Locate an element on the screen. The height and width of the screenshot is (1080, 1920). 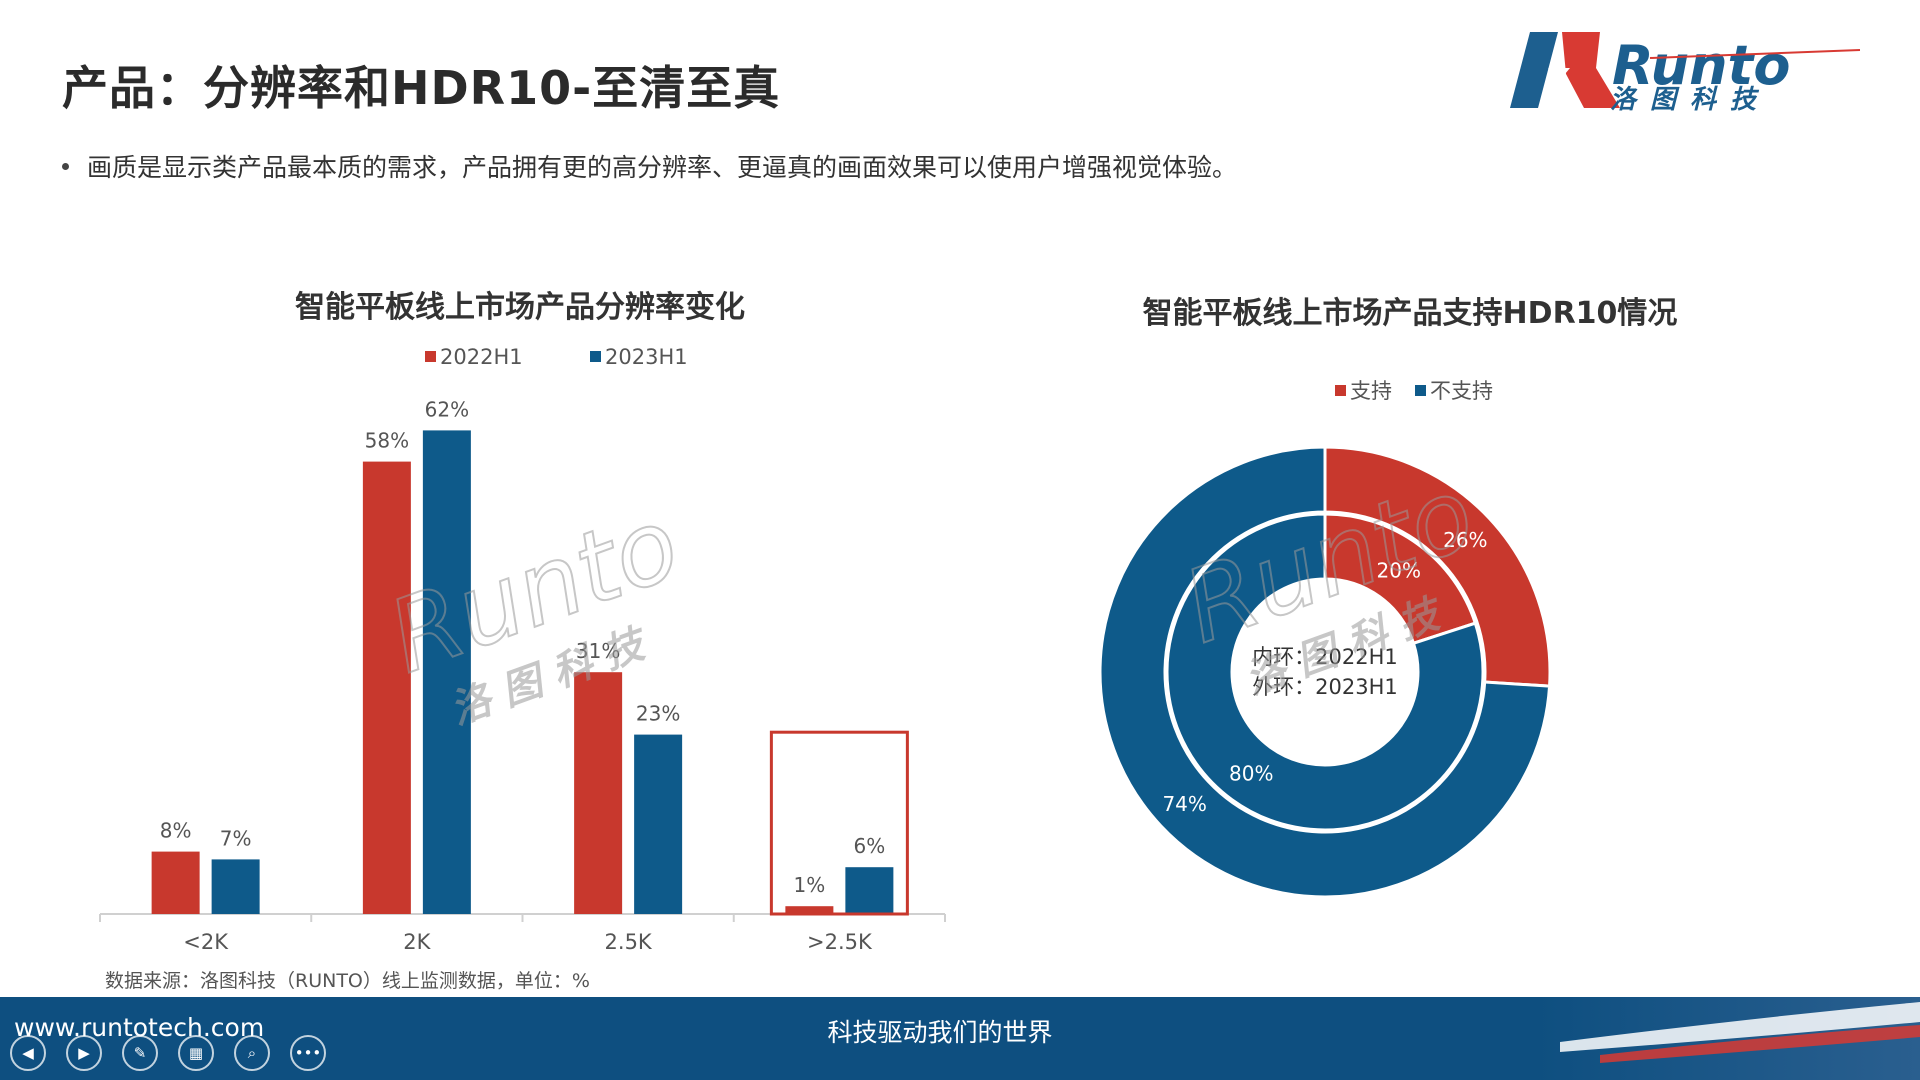
legend-label: 2022H1 is located at coordinates (481, 357).